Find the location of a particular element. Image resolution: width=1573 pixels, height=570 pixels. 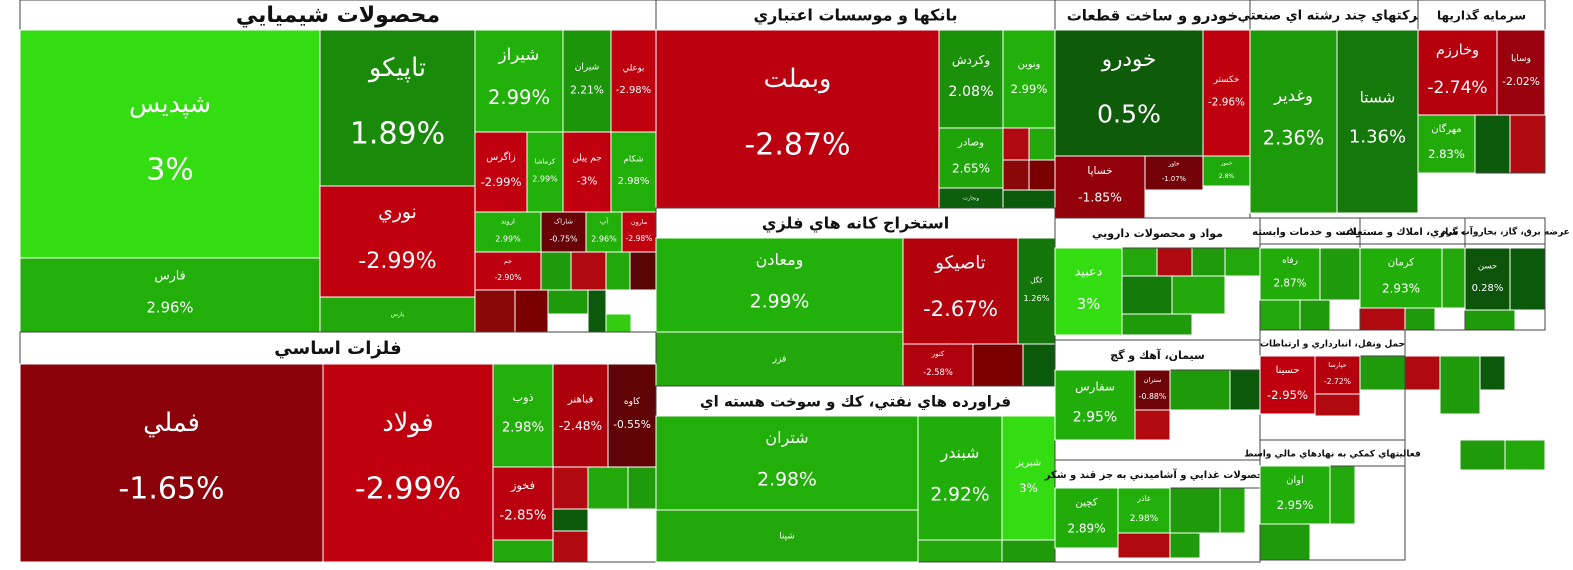

tile-name: وتجارت is located at coordinates (971, 199).